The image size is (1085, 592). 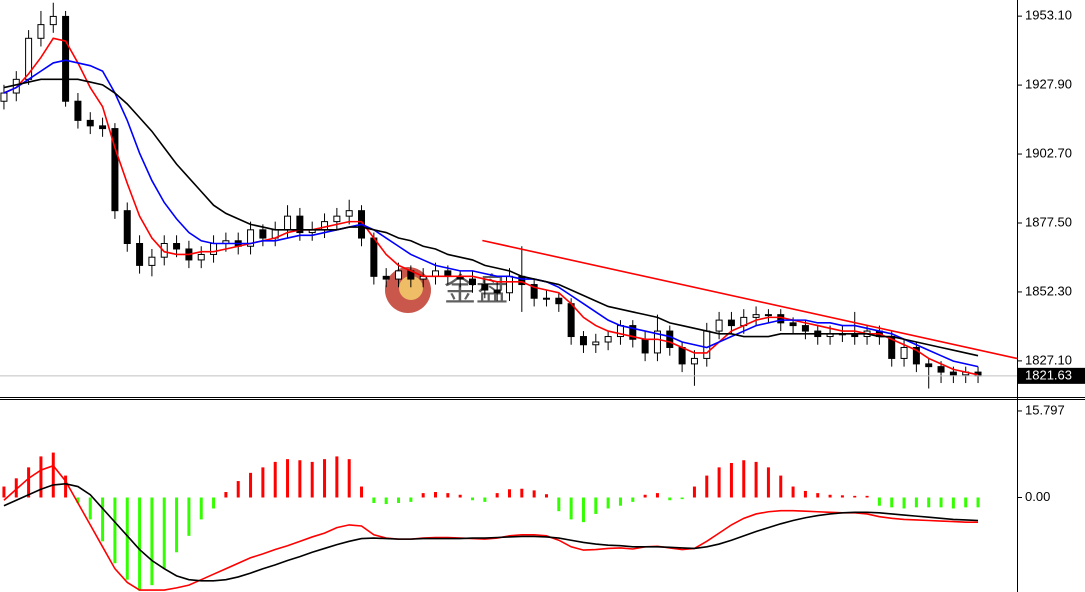 I want to click on y-tick-label: 0.00, so click(x=1037, y=496).